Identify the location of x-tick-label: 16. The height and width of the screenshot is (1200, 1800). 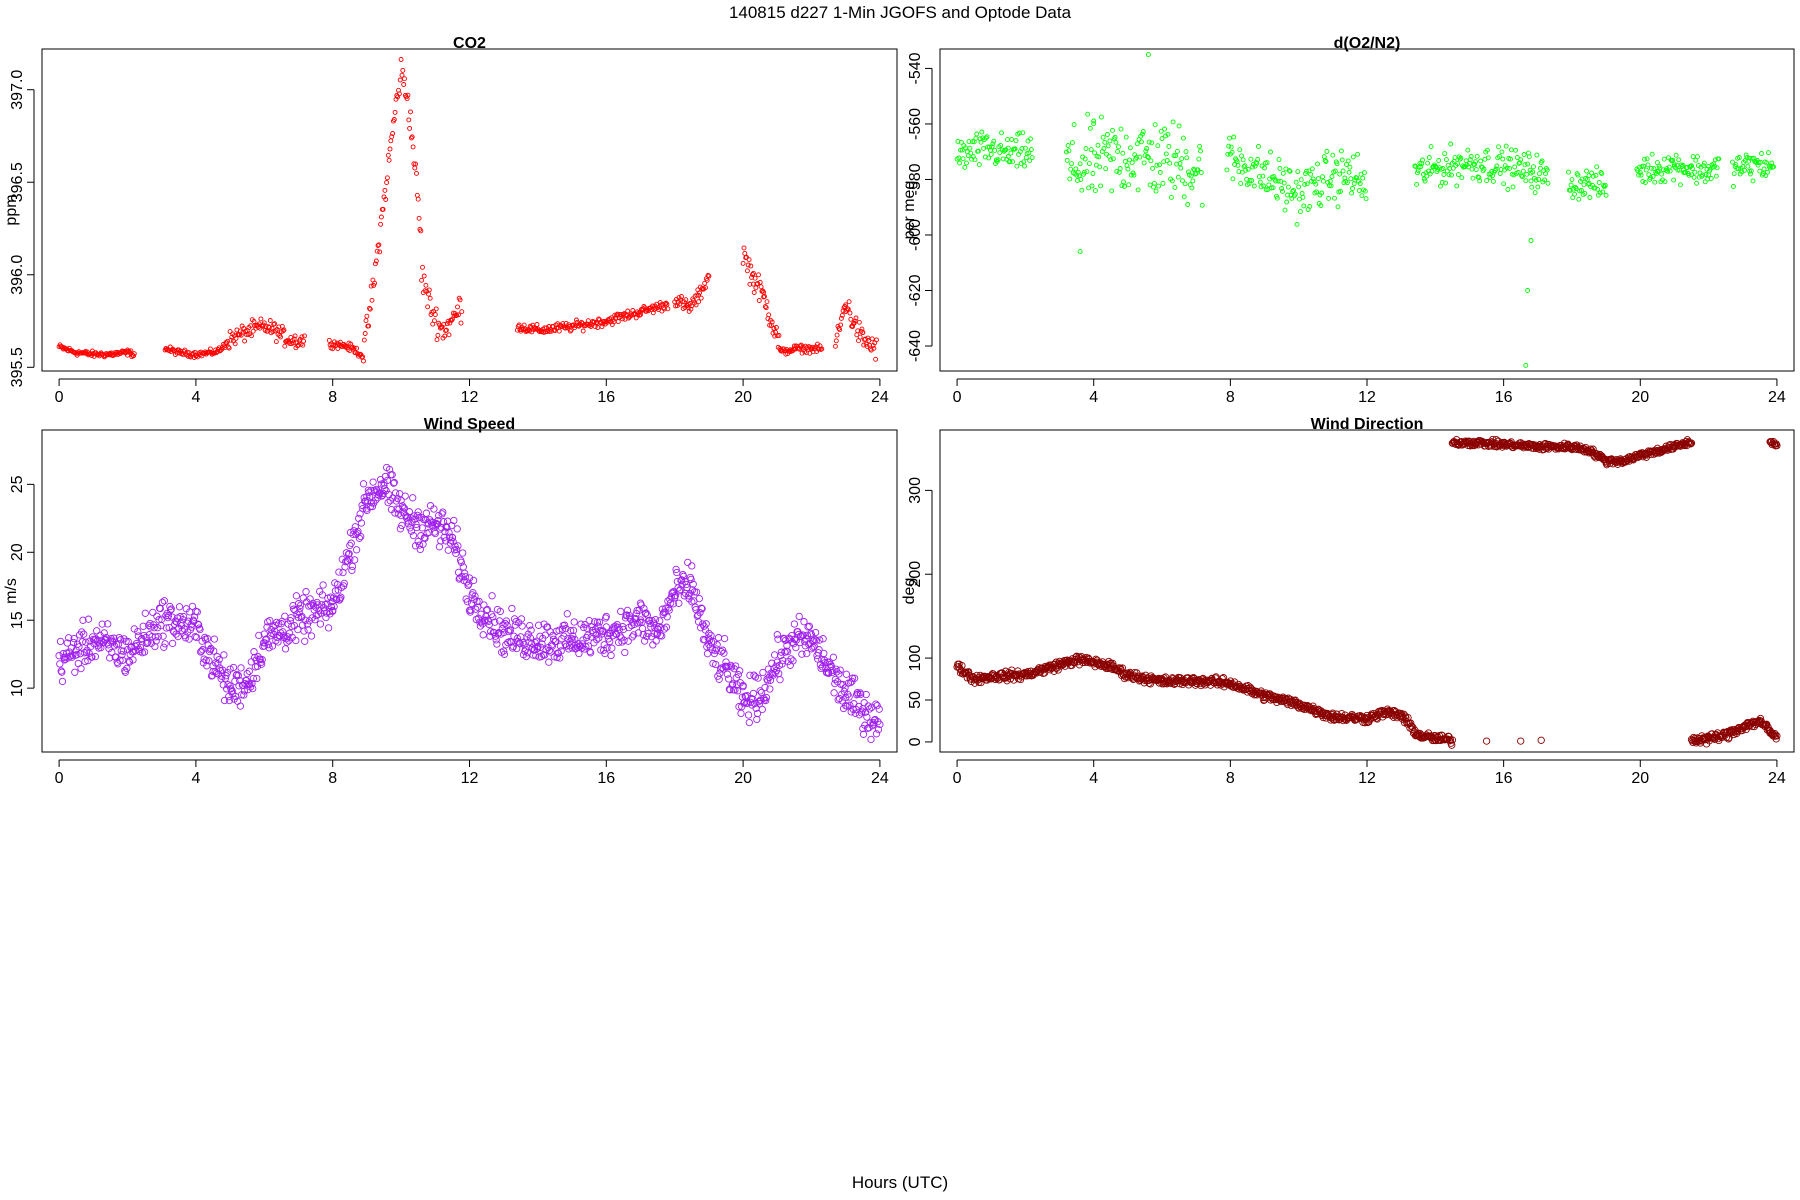
(1504, 397).